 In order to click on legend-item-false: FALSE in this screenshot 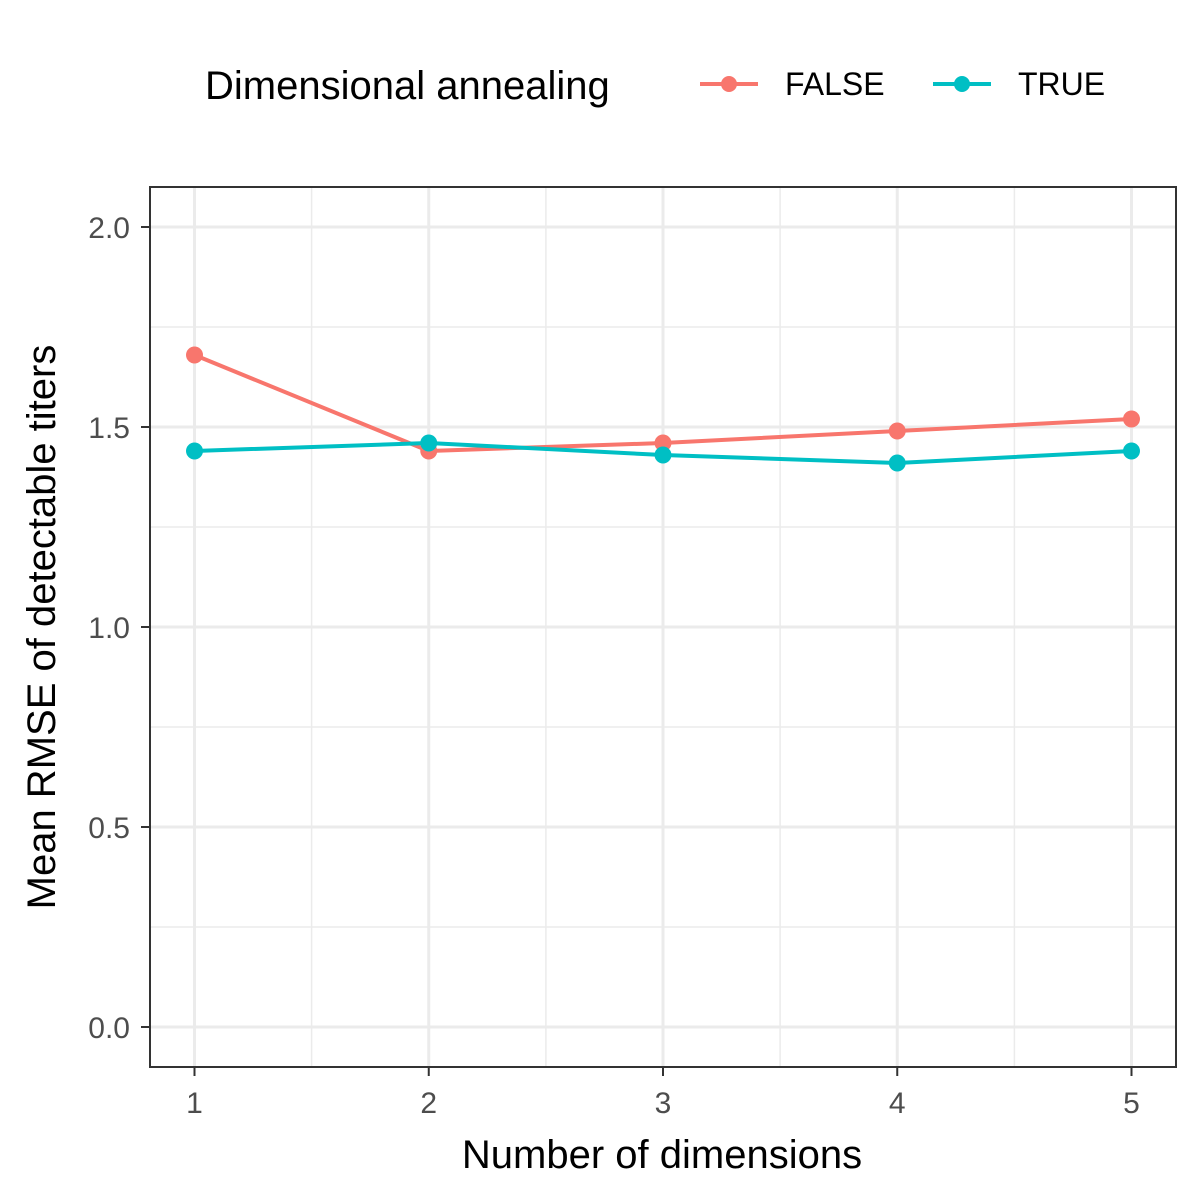, I will do `click(792, 84)`.